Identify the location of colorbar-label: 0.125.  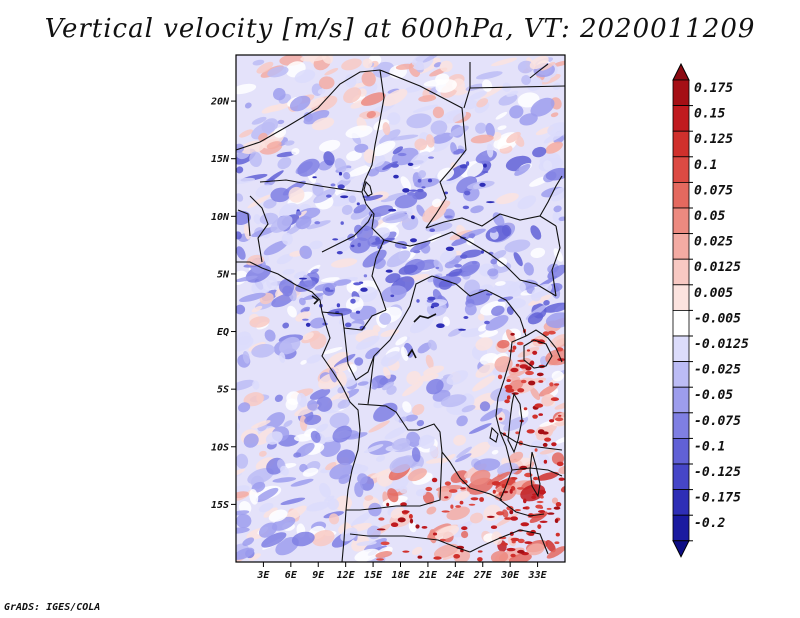
(713, 139).